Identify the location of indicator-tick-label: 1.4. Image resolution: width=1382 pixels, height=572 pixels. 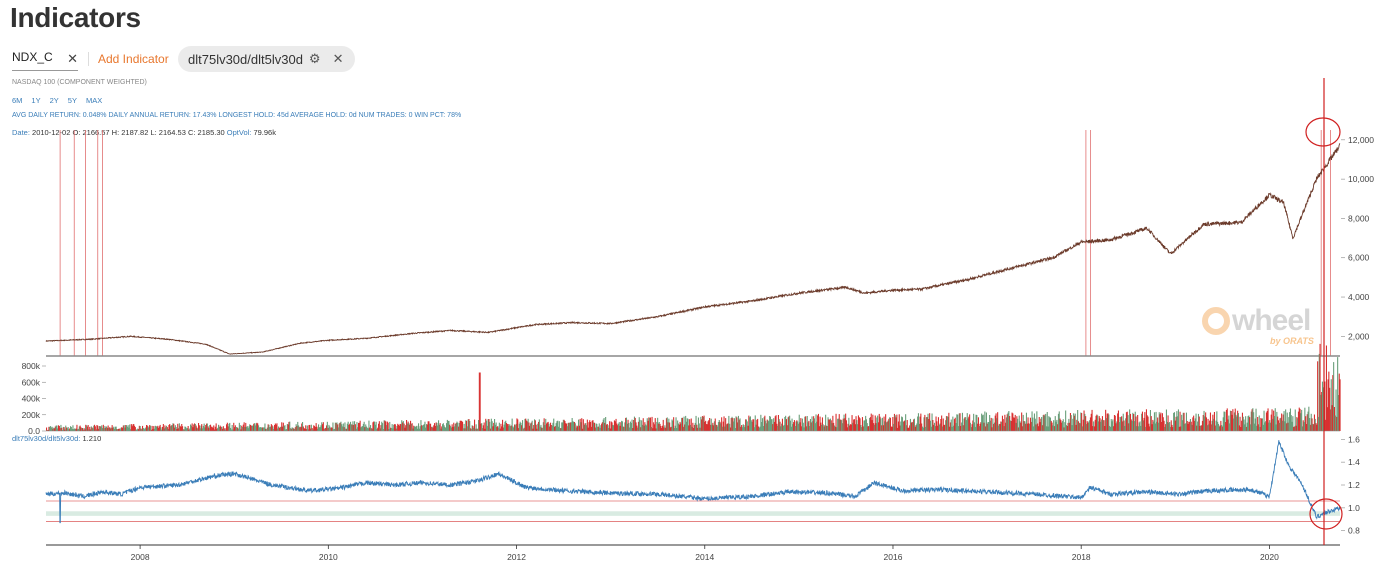
(1354, 462).